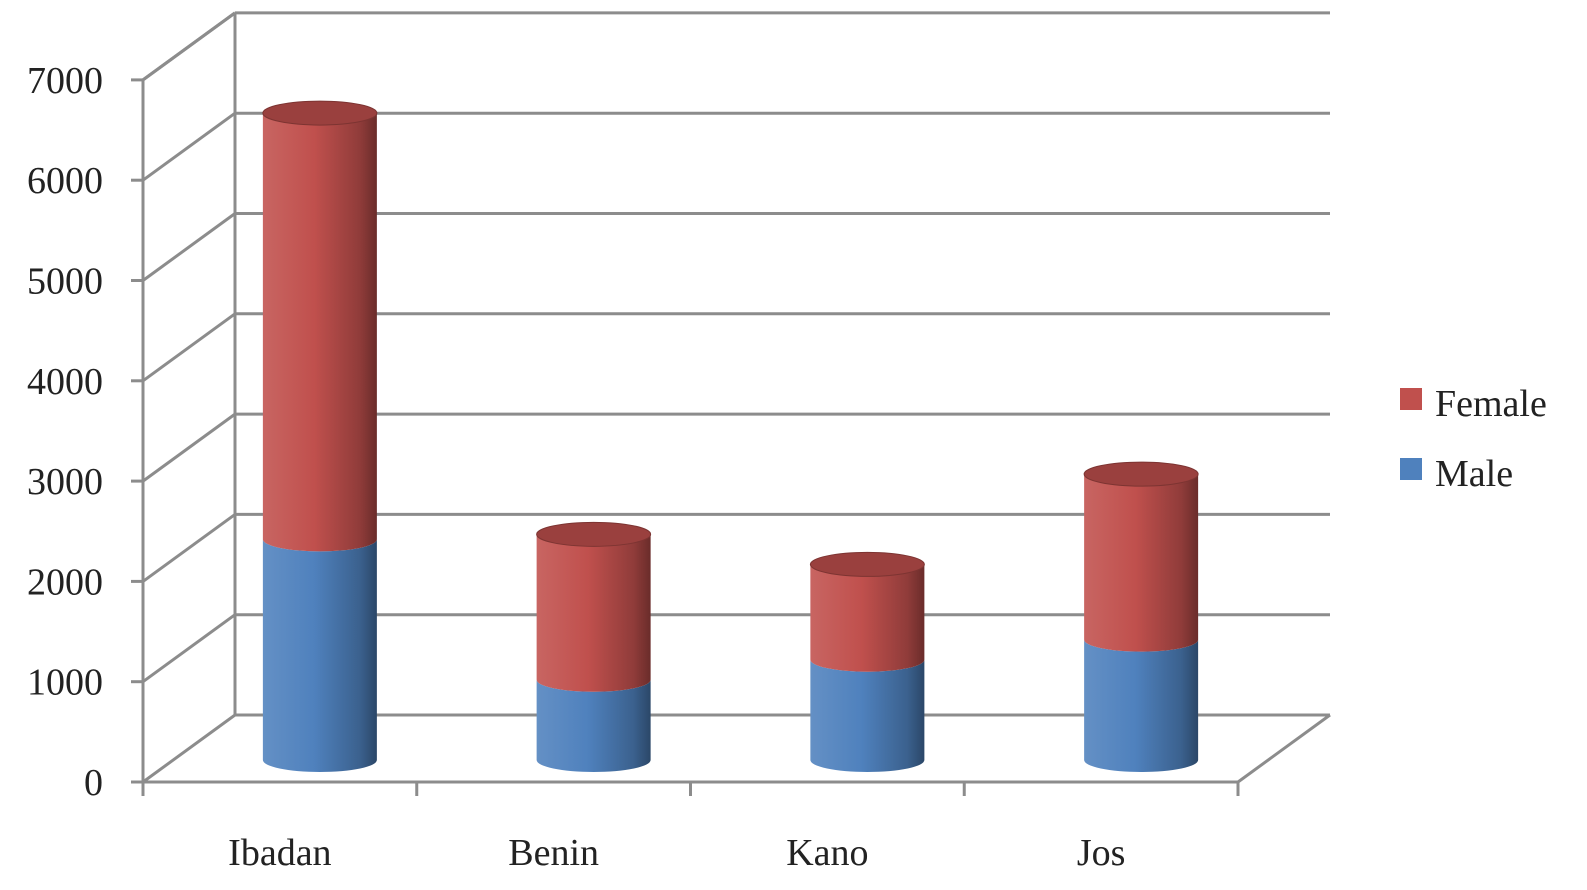 This screenshot has height=890, width=1587. What do you see at coordinates (1101, 853) in the screenshot?
I see `x-tick-label: Jos` at bounding box center [1101, 853].